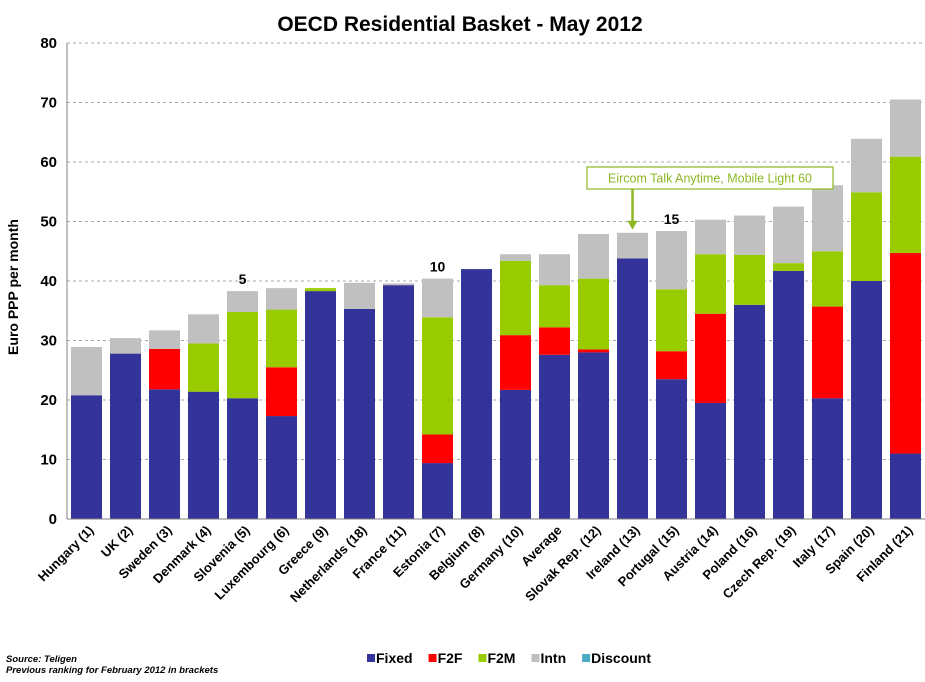 This screenshot has height=682, width=925. I want to click on legend-label: F2M, so click(501, 658).